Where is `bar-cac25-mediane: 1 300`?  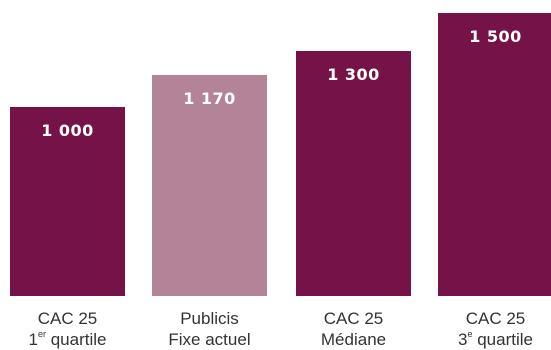 bar-cac25-mediane: 1 300 is located at coordinates (353, 173).